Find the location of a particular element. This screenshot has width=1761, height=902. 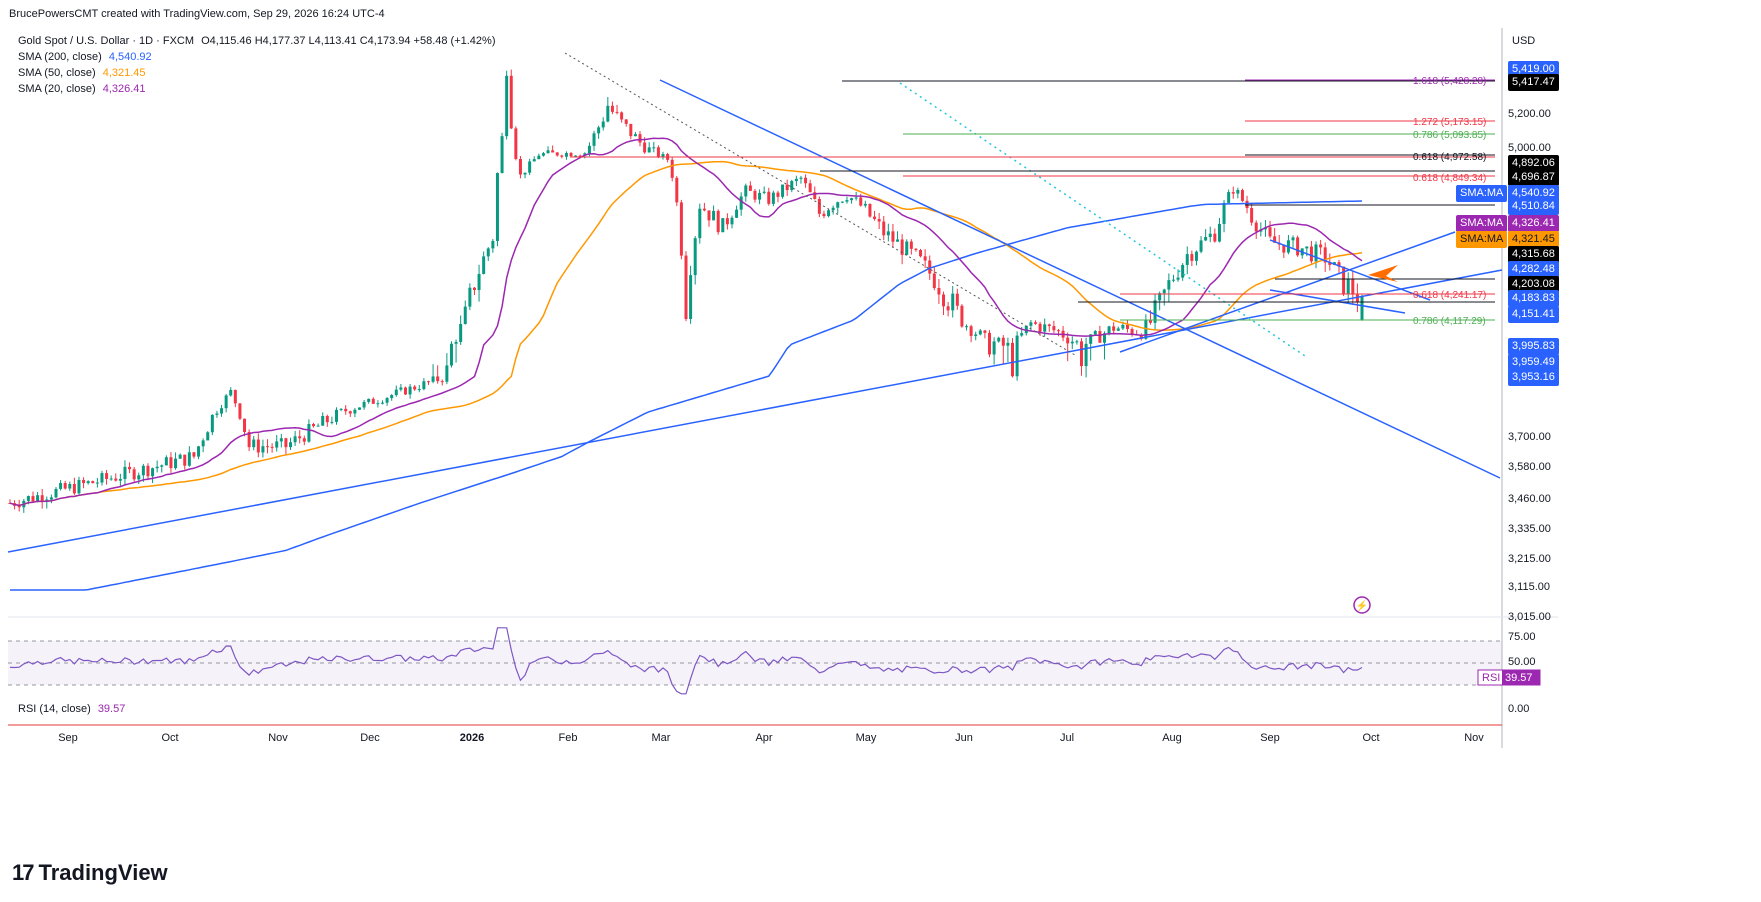

x-tick-label: Jul is located at coordinates (1067, 738).